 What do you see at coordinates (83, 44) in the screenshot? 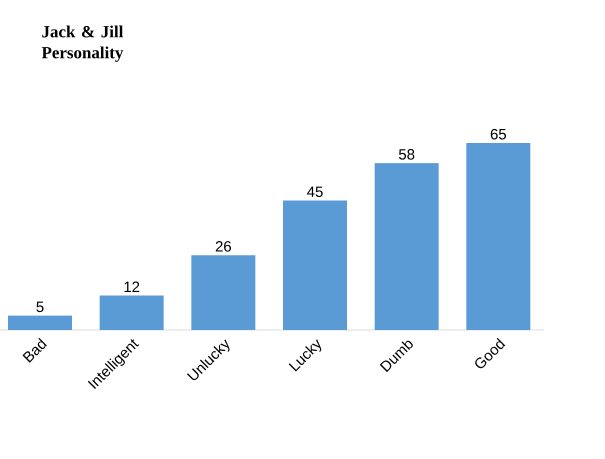
I see `chart-title: Jack & Jill Personality` at bounding box center [83, 44].